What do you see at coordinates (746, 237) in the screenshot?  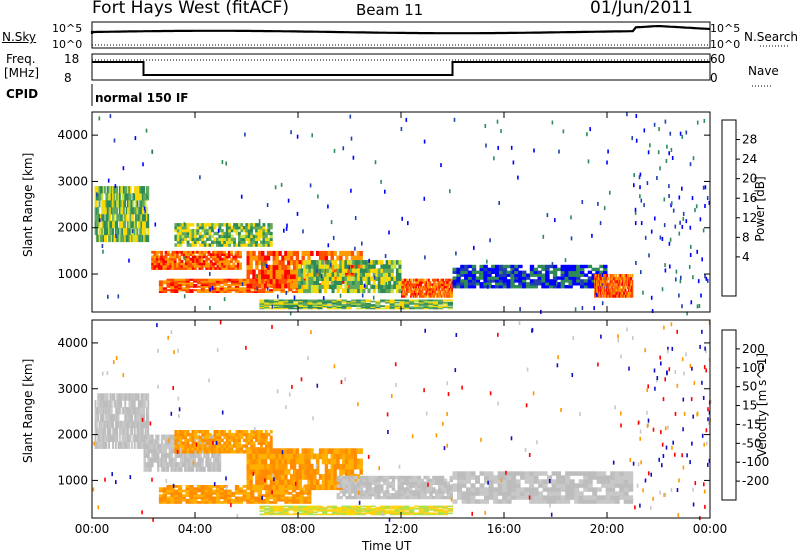 I see `colorbar-tick-label: 8` at bounding box center [746, 237].